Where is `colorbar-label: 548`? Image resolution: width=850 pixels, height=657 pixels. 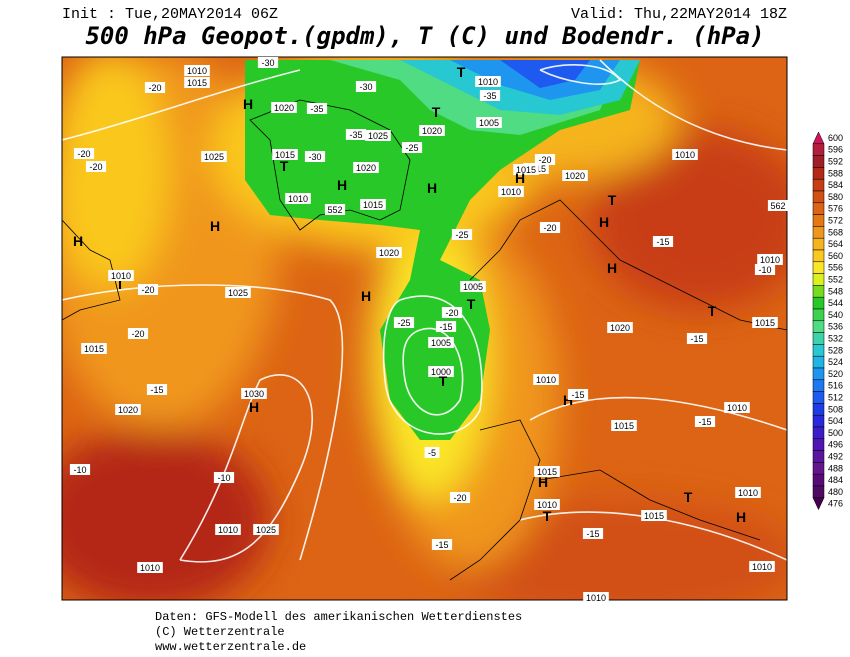
colorbar-label: 548 is located at coordinates (835, 291).